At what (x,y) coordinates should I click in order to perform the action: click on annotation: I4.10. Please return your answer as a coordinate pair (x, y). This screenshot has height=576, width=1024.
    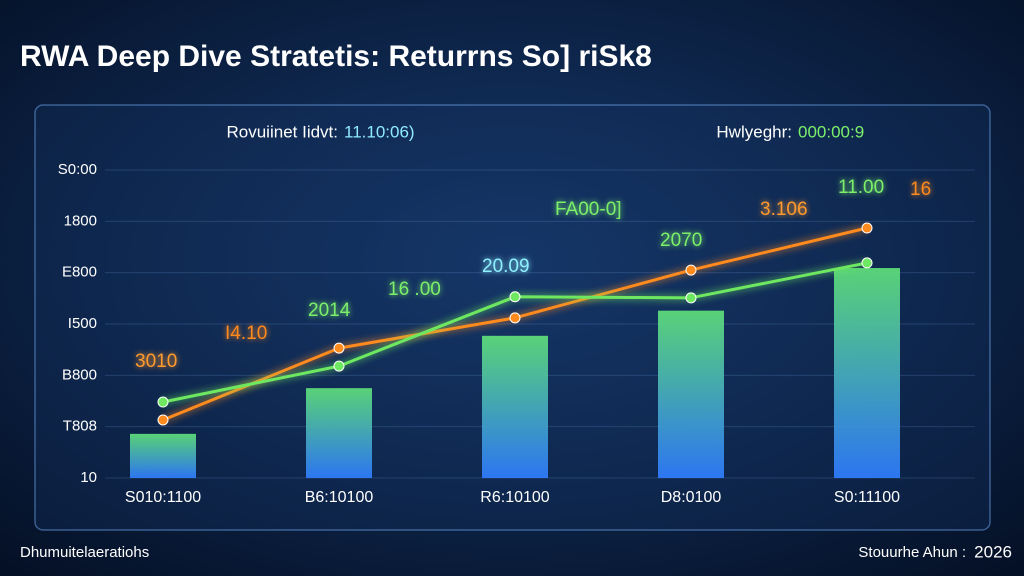
    Looking at the image, I should click on (246, 333).